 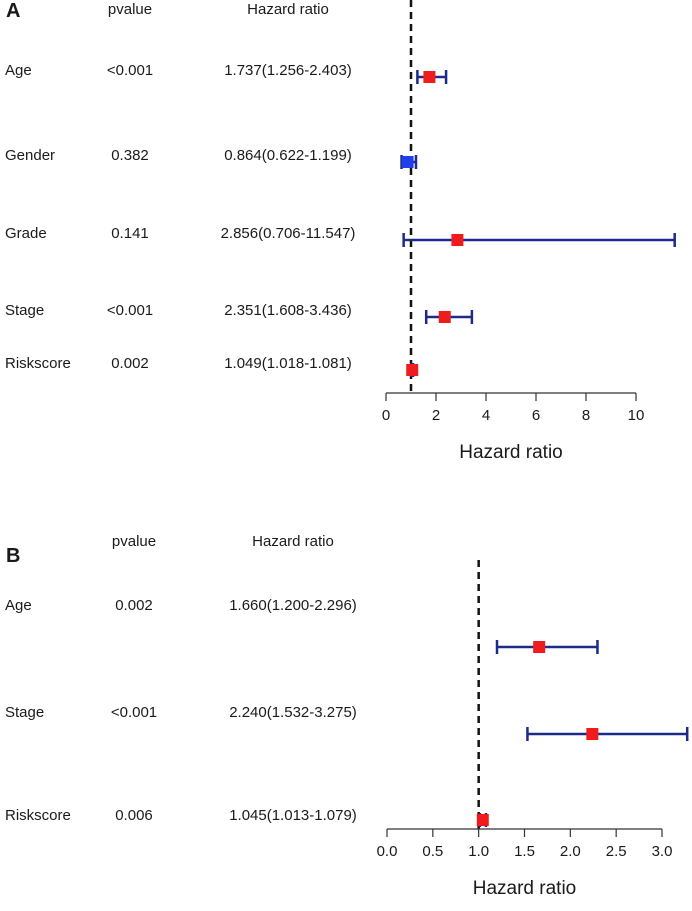 I want to click on panel-b-row-pvalue: 0.006, so click(x=134, y=815).